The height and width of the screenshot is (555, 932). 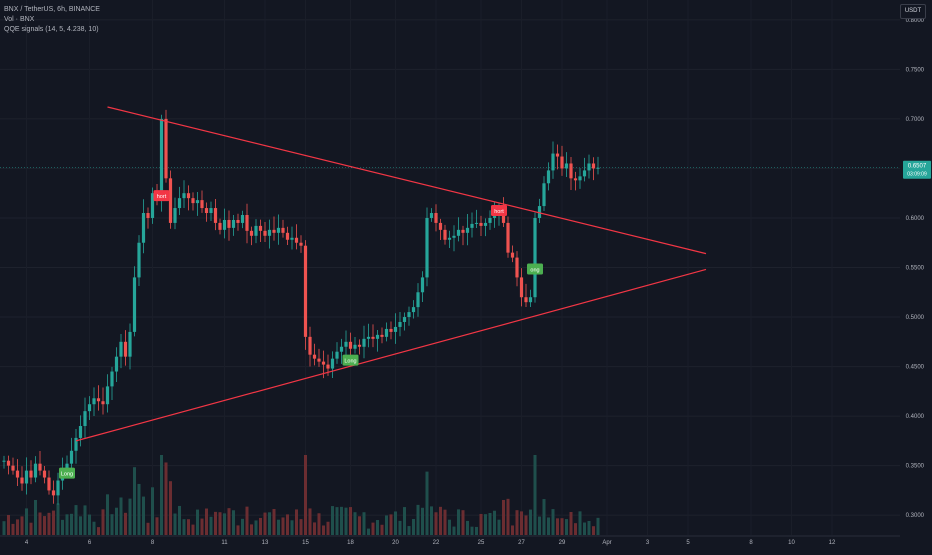 What do you see at coordinates (751, 543) in the screenshot?
I see `x-tick-label: 8` at bounding box center [751, 543].